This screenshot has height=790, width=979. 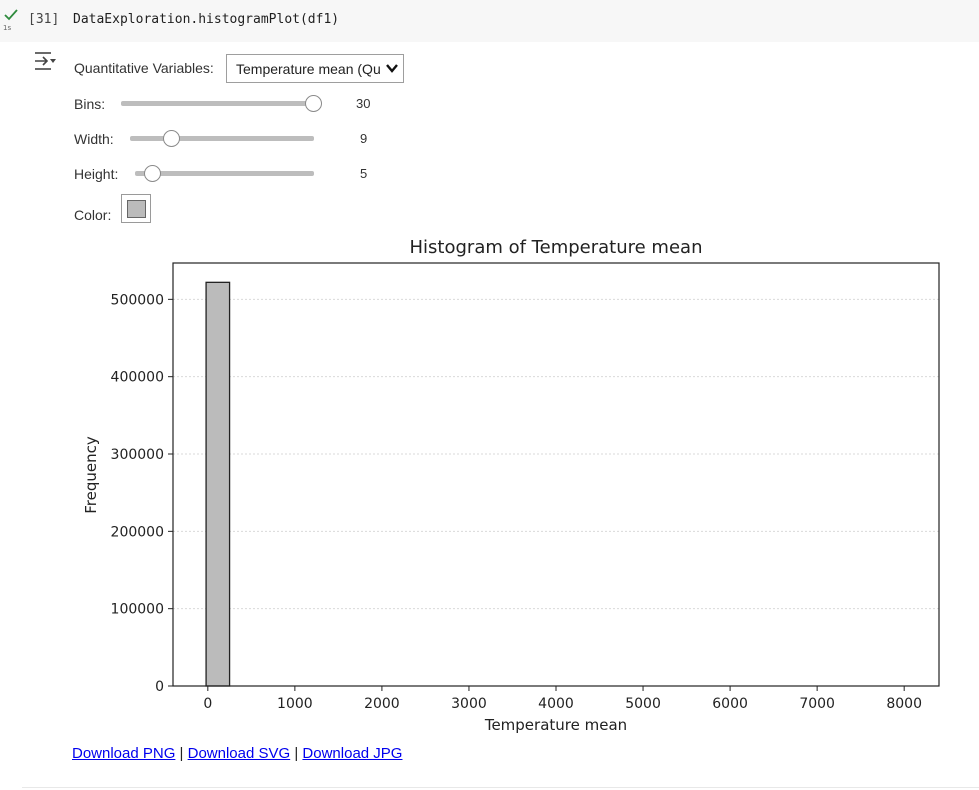 What do you see at coordinates (643, 704) in the screenshot?
I see `x-tick-label: 5000` at bounding box center [643, 704].